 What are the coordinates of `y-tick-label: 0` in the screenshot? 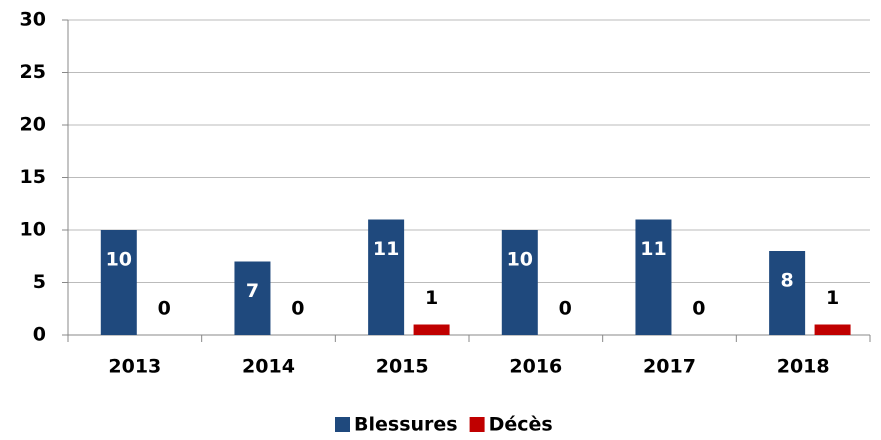 It's located at (39, 335).